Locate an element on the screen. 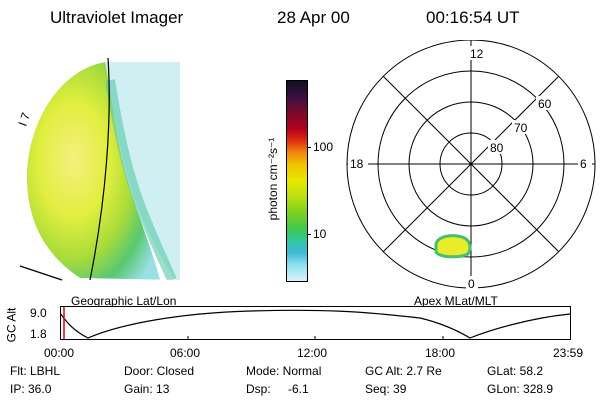  earth-disk-image is located at coordinates (103, 171).